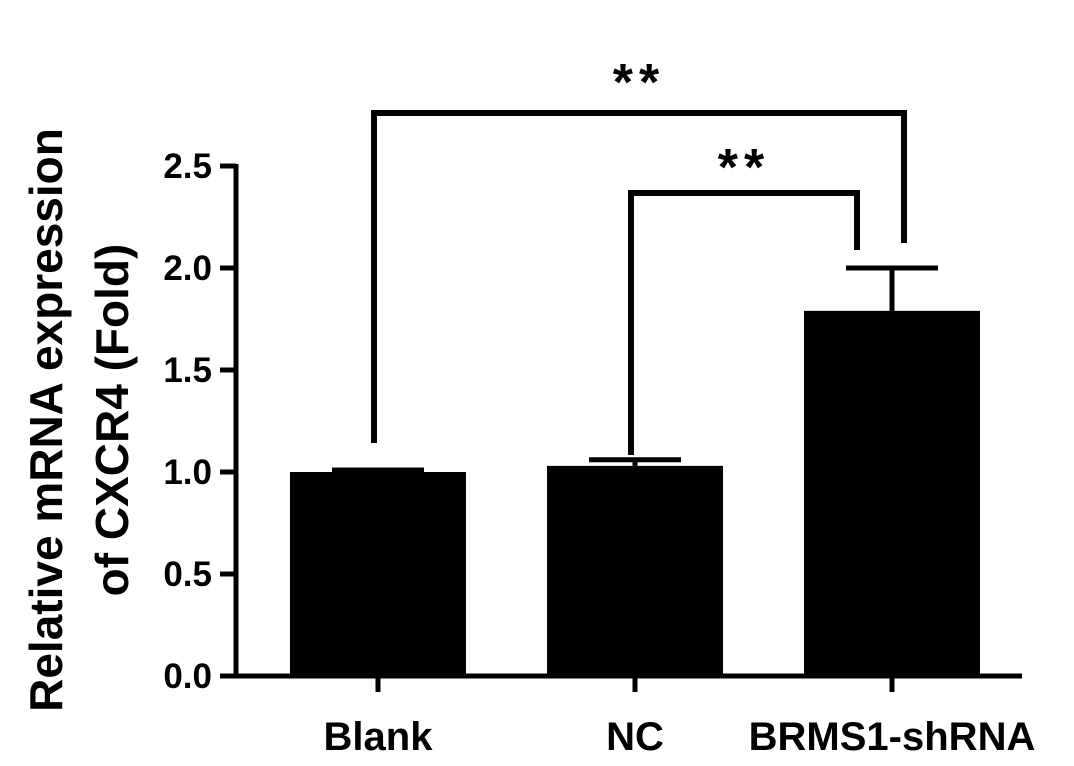 The width and height of the screenshot is (1074, 766). Describe the element at coordinates (187, 472) in the screenshot. I see `y-tick-label: 1.0` at that location.